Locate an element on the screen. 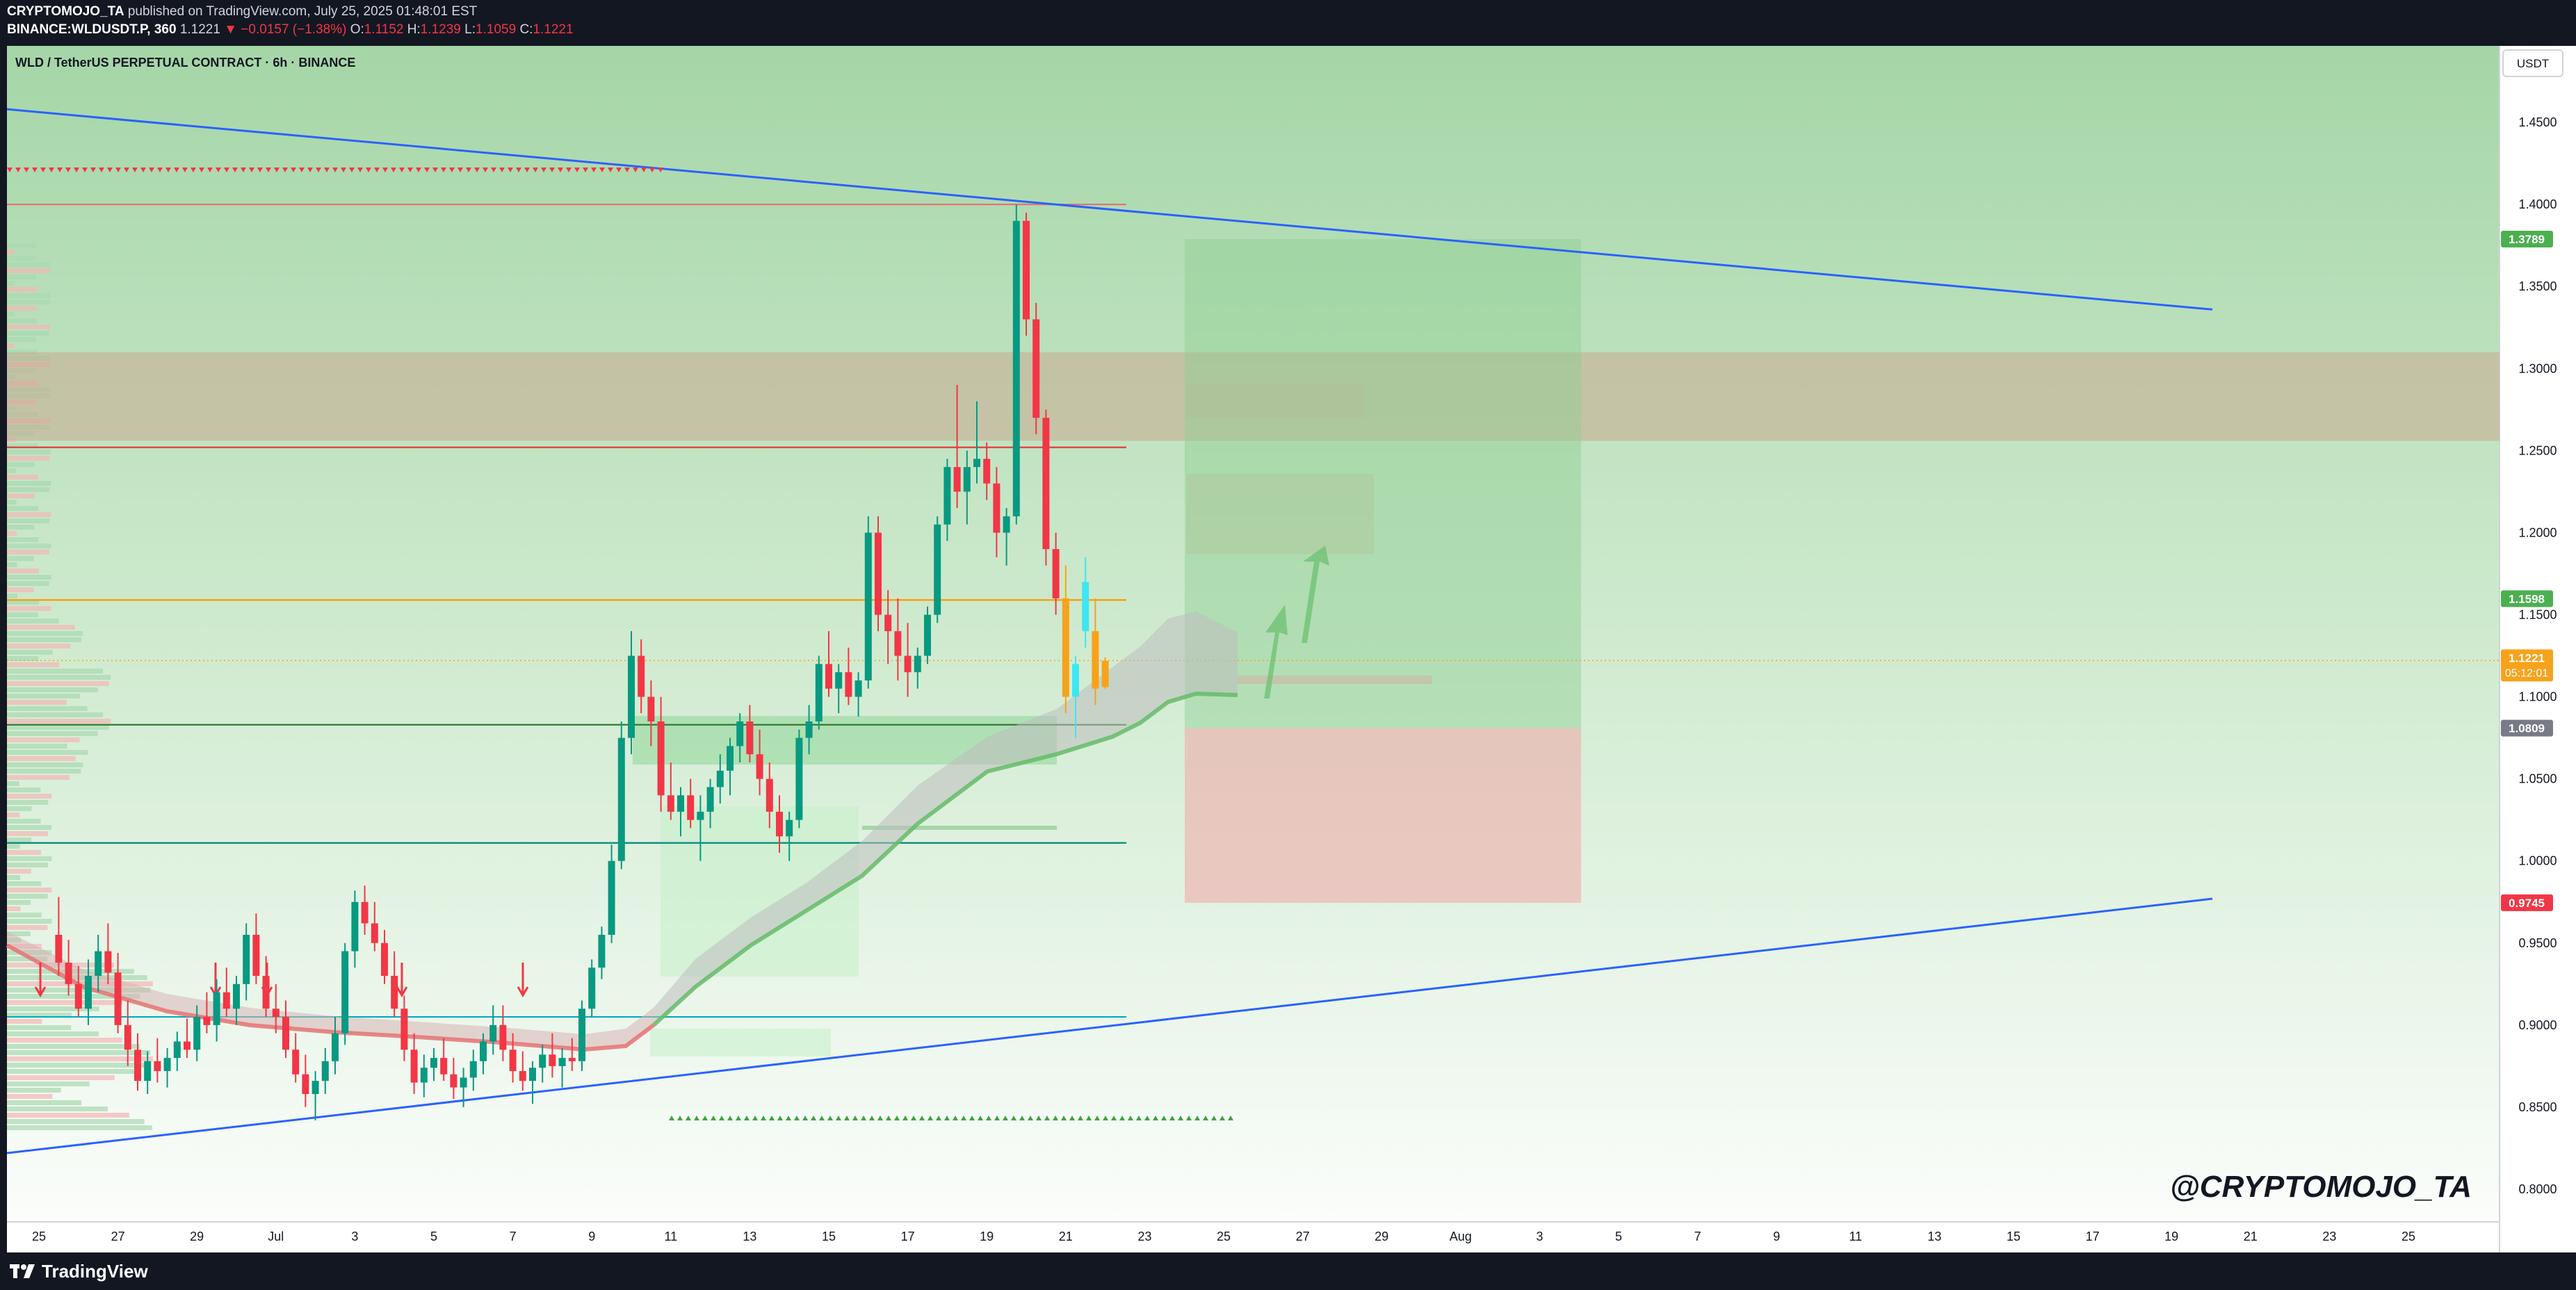 This screenshot has height=1290, width=2576. publisher-name: CRYPTOMOJO_TA is located at coordinates (65, 11).